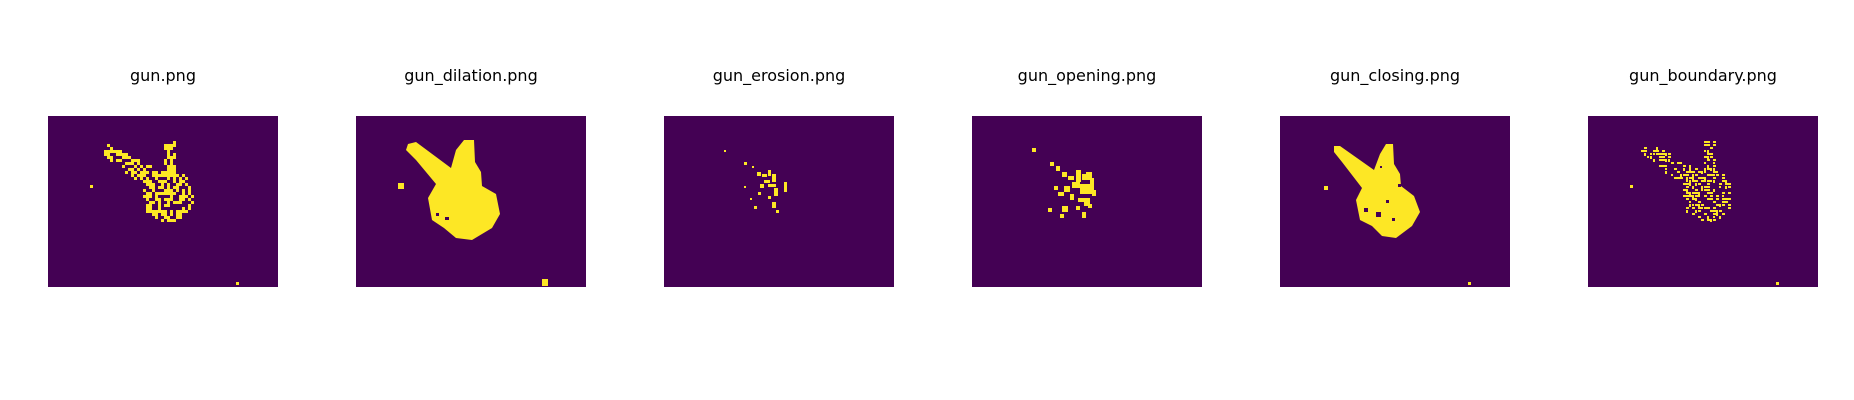  Describe the element at coordinates (471, 75) in the screenshot. I see `panel-title: gun_dilation.png` at that location.